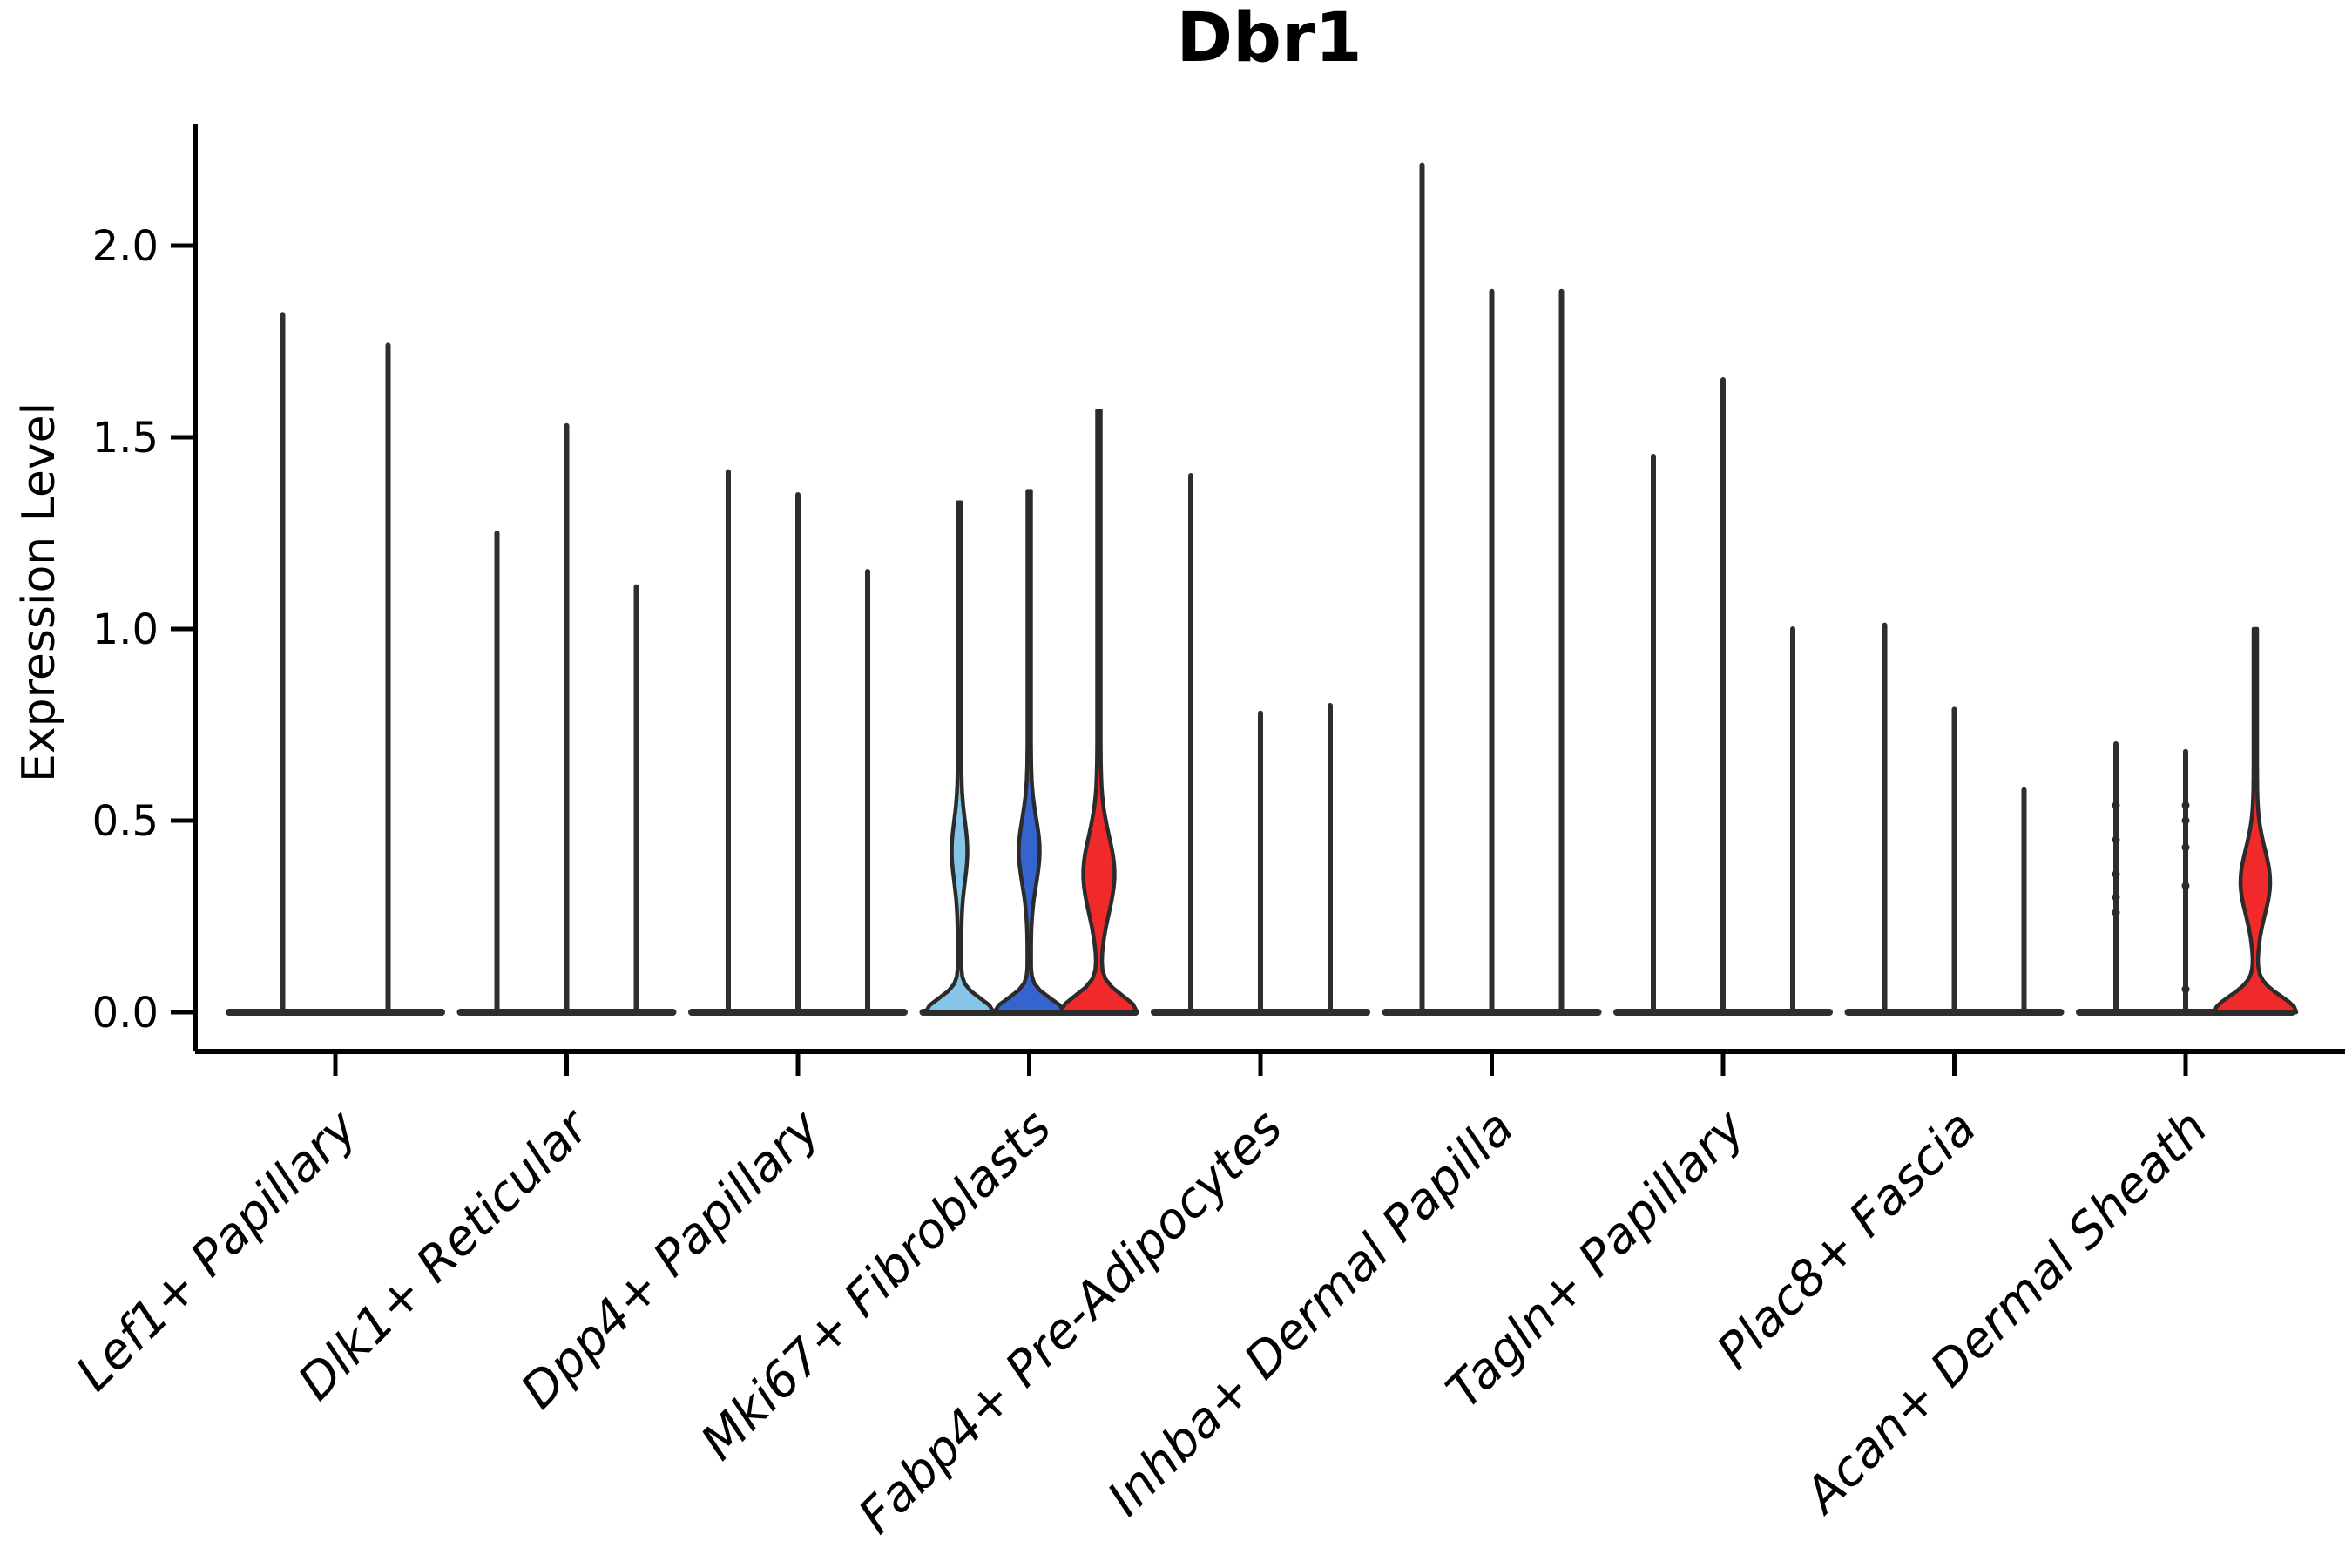 The width and height of the screenshot is (2352, 1568). What do you see at coordinates (1269, 39) in the screenshot?
I see `chart-title: Dbr1` at bounding box center [1269, 39].